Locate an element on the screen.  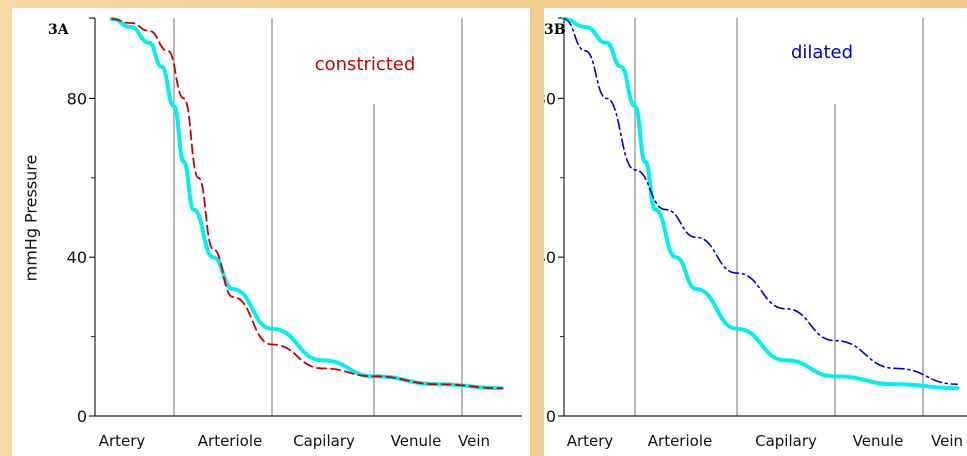
panel-label: 3A is located at coordinates (59, 30).